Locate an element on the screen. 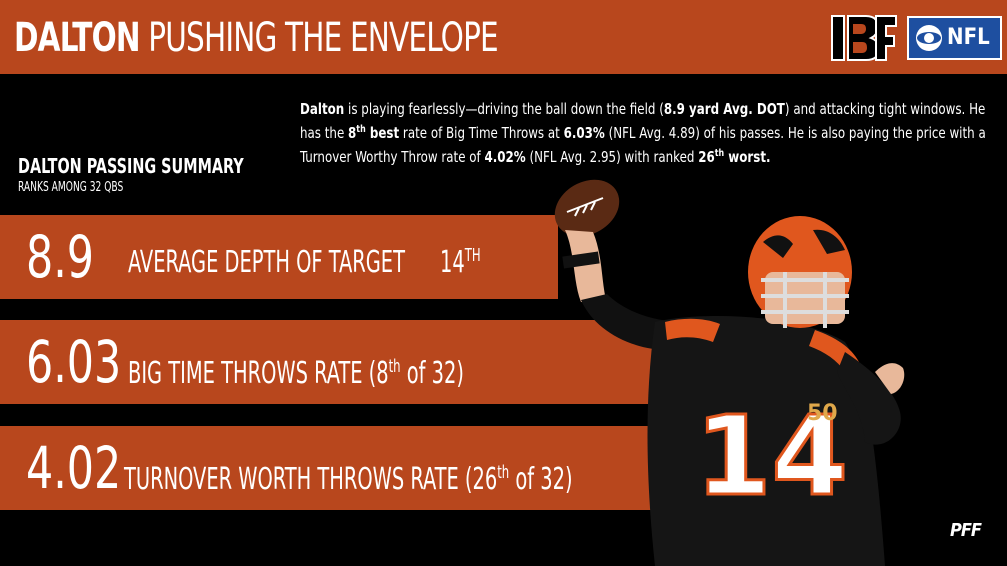  stat-rank-num: 14 is located at coordinates (452, 262).